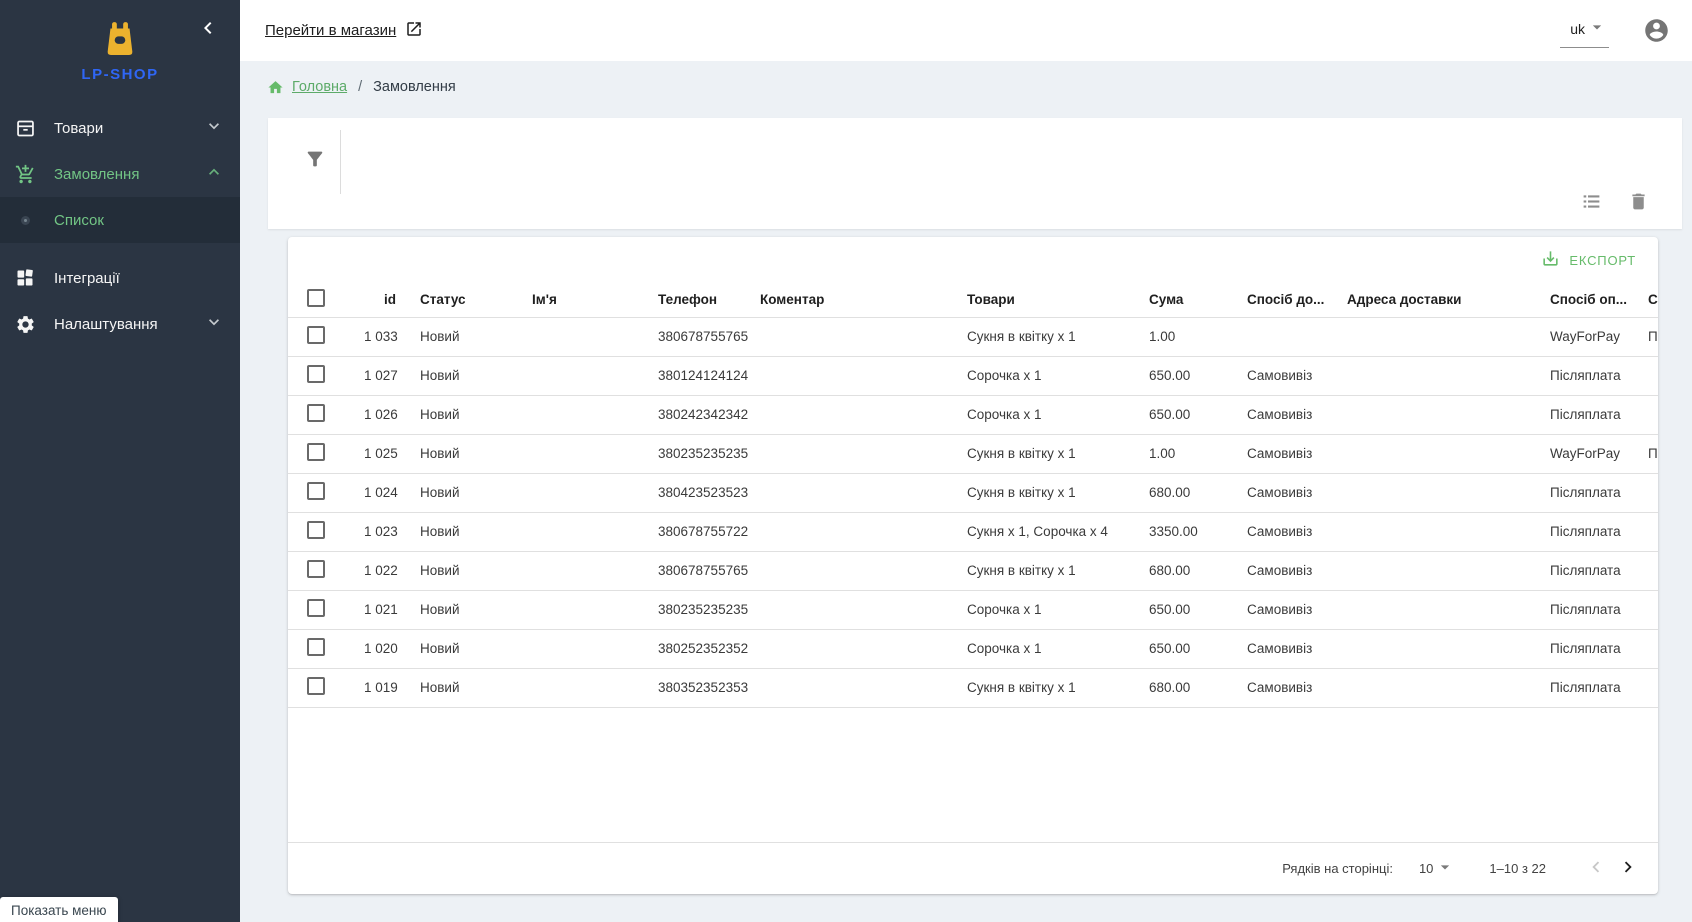 Image resolution: width=1692 pixels, height=922 pixels. What do you see at coordinates (25, 278) in the screenshot?
I see `integrations-grid-icon` at bounding box center [25, 278].